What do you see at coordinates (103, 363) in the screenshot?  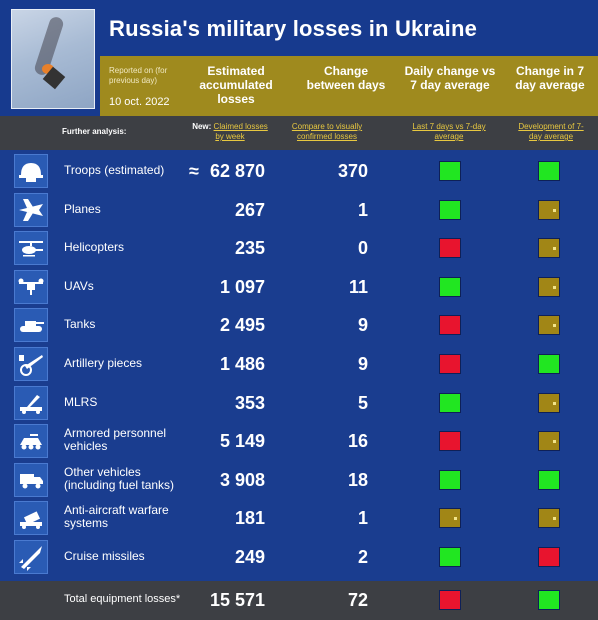 I see `row-label: Artillery pieces` at bounding box center [103, 363].